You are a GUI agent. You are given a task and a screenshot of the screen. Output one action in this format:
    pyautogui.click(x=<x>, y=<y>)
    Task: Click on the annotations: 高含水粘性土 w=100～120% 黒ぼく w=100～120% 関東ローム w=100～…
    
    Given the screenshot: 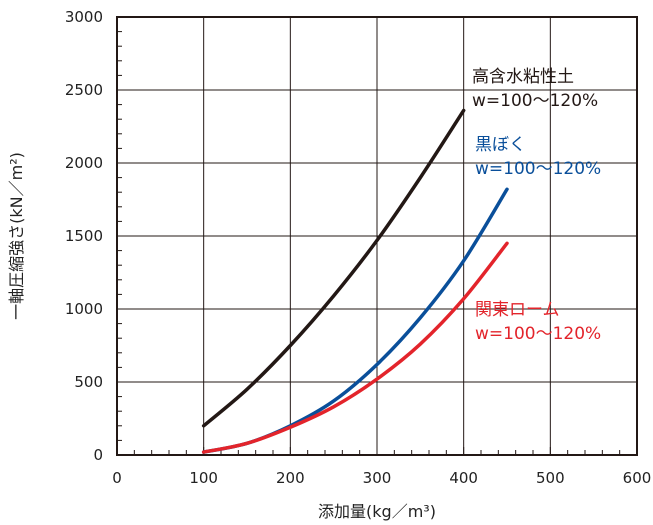 What is the action you would take?
    pyautogui.click(x=536, y=205)
    